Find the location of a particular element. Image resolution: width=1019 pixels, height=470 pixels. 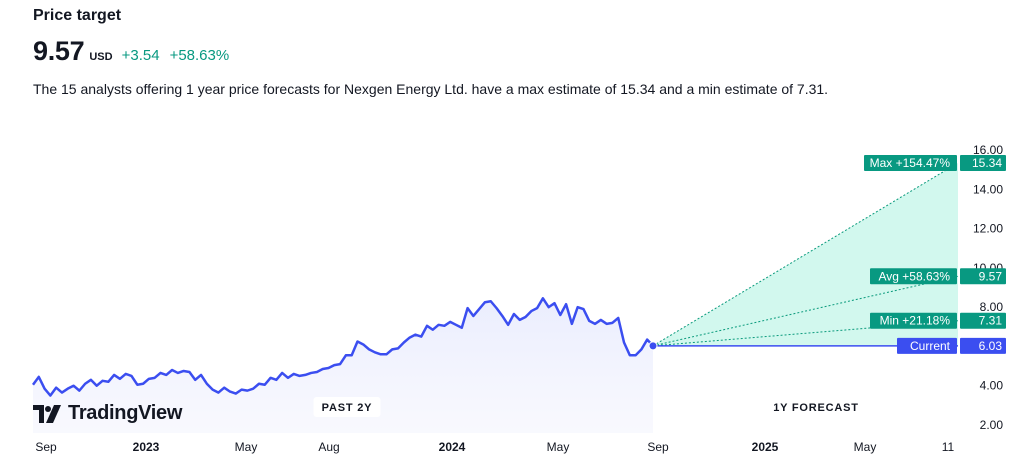

past-period-label: PAST 2Y is located at coordinates (347, 407).